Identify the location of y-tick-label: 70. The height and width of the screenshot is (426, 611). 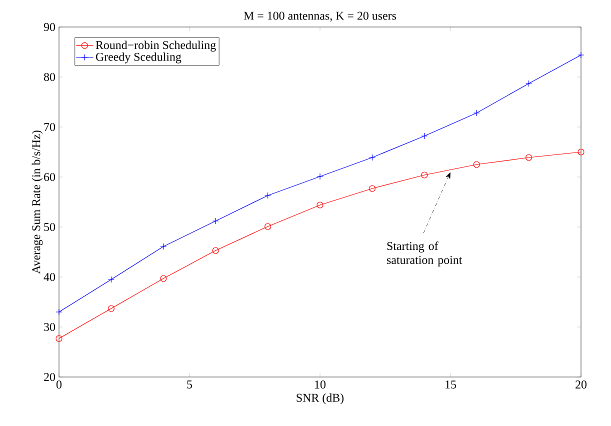
(50, 127).